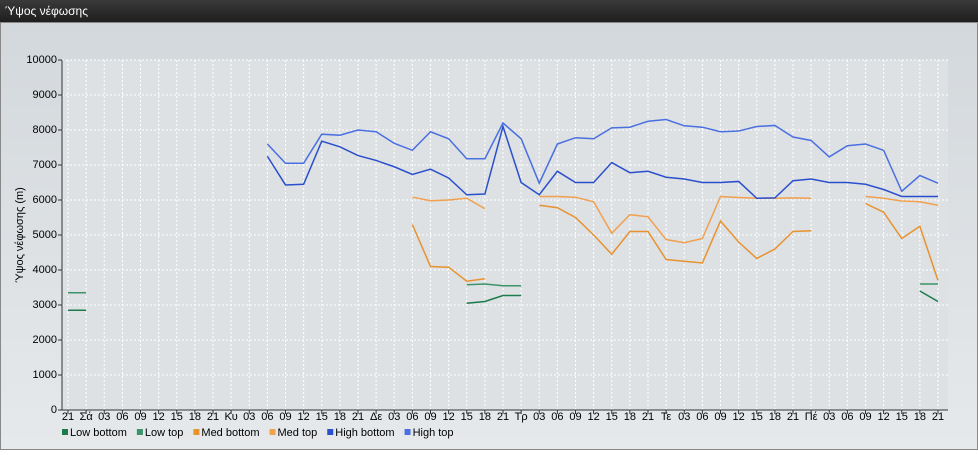 The image size is (978, 455). I want to click on x-tick-label: Τε, so click(666, 417).